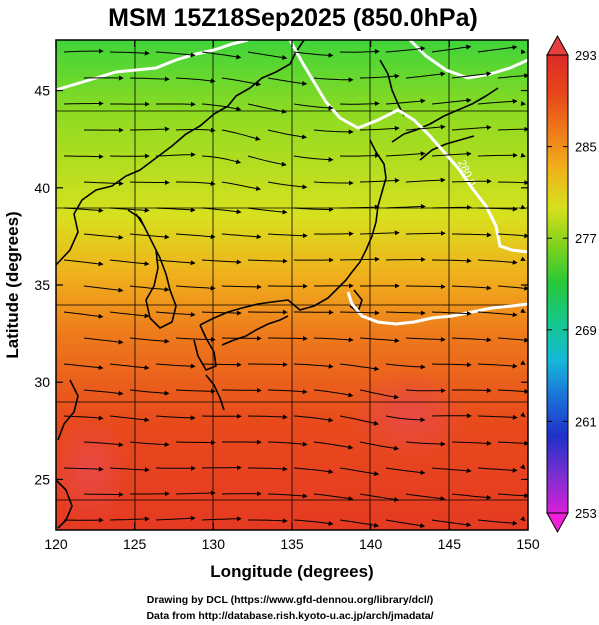  I want to click on x-axis-label: Longitude (degrees), so click(291, 571).